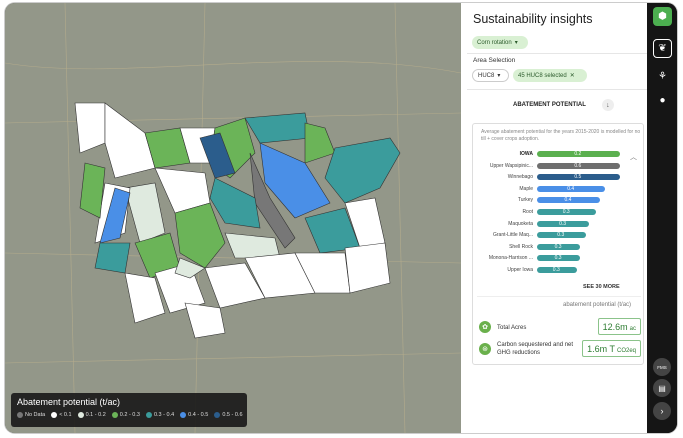 This screenshot has width=683, height=438. What do you see at coordinates (125, 415) in the screenshot?
I see `legend-item: 0.2 - 0.3` at bounding box center [125, 415].